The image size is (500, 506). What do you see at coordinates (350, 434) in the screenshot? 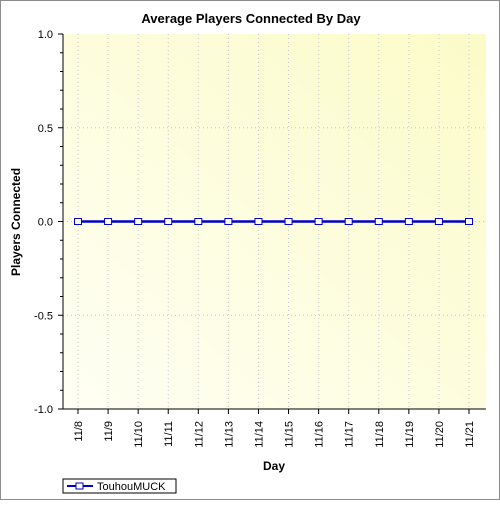
I see `x-tick-label: 11/17` at bounding box center [350, 434].